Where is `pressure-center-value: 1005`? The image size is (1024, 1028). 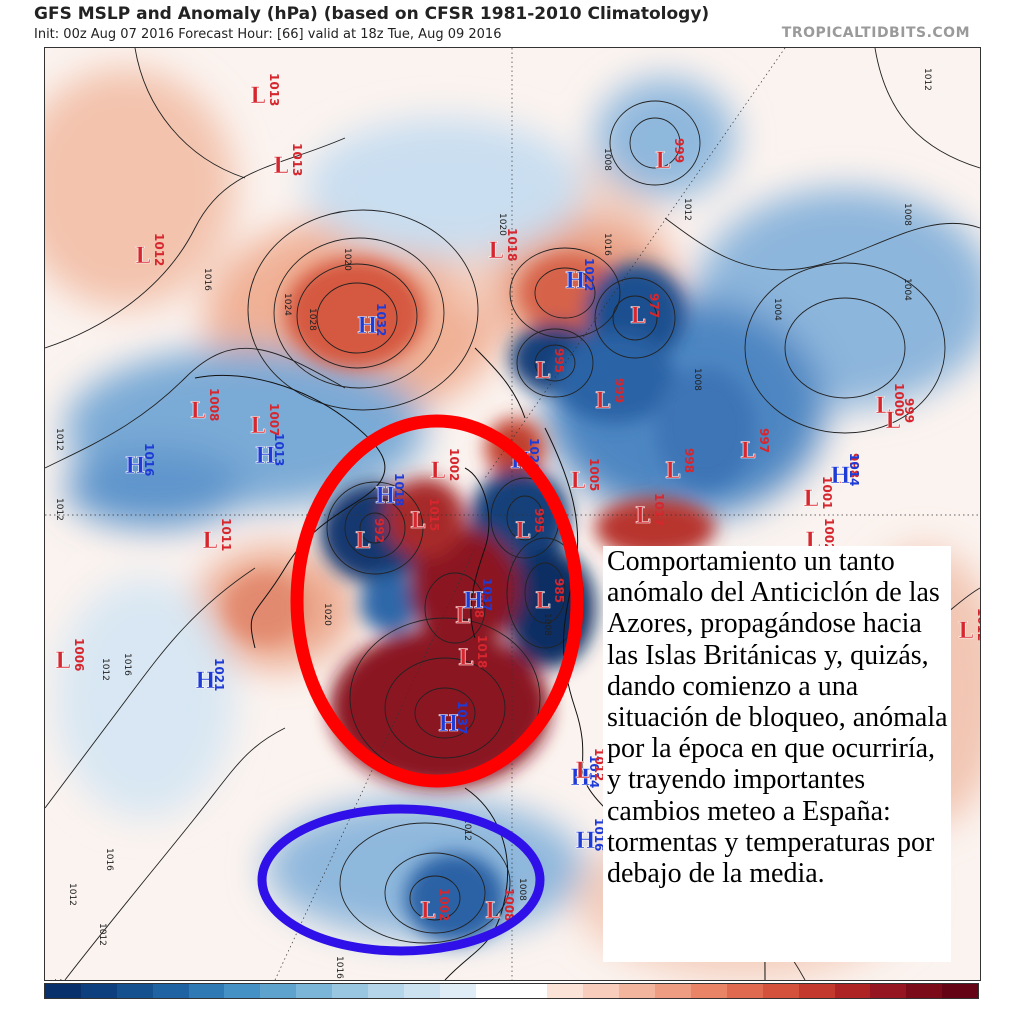
pressure-center-value: 1005 is located at coordinates (594, 474).